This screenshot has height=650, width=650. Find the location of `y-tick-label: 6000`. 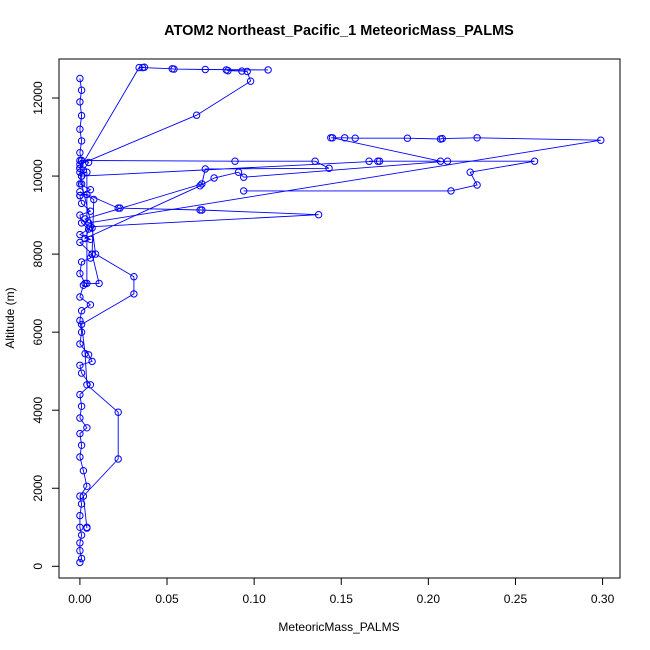

y-tick-label: 6000 is located at coordinates (38, 331).